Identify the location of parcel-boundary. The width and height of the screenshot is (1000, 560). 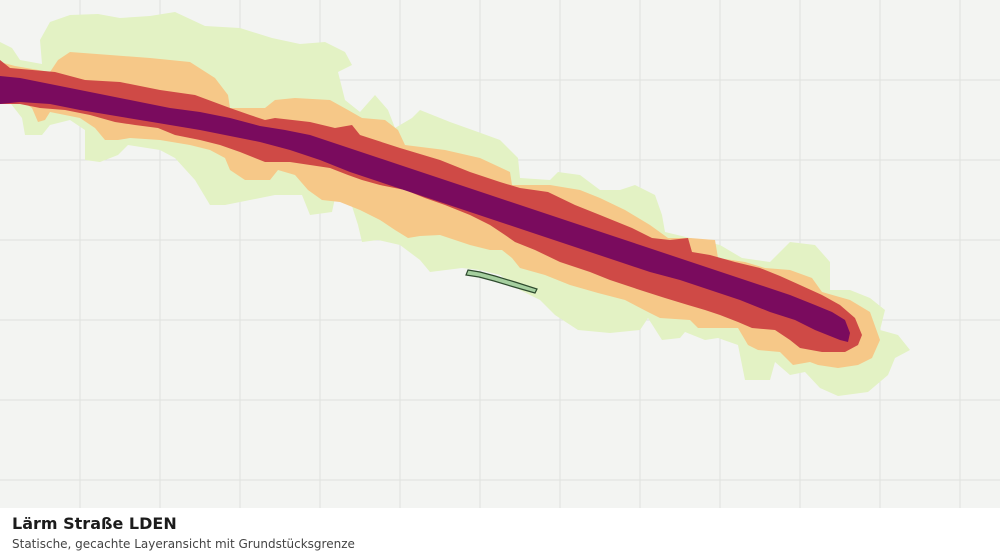
(501, 281).